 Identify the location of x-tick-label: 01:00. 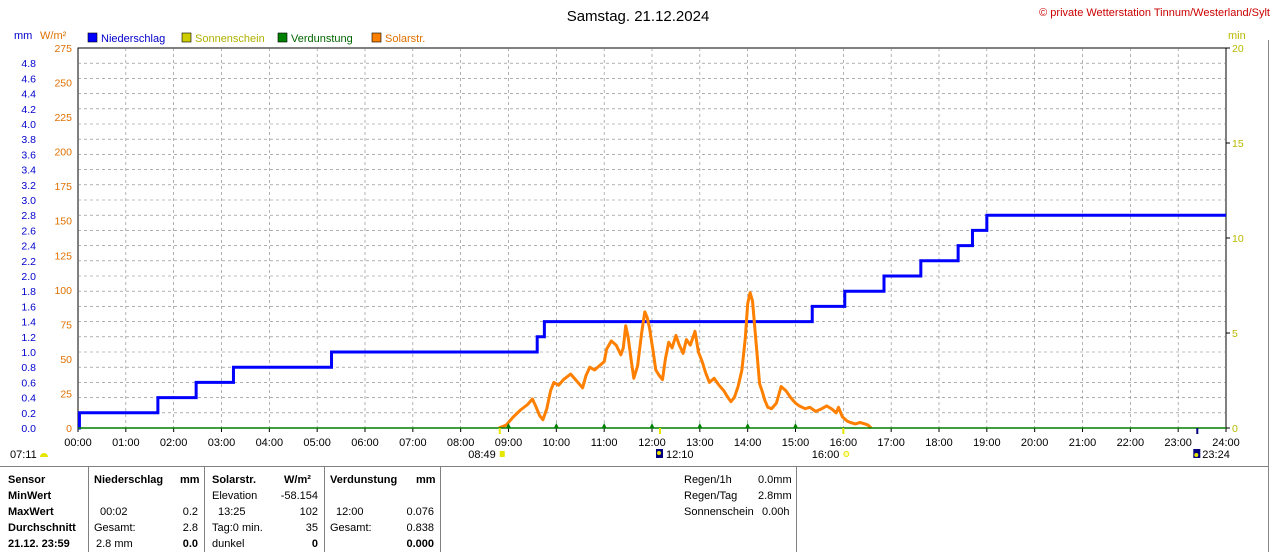
(126, 443).